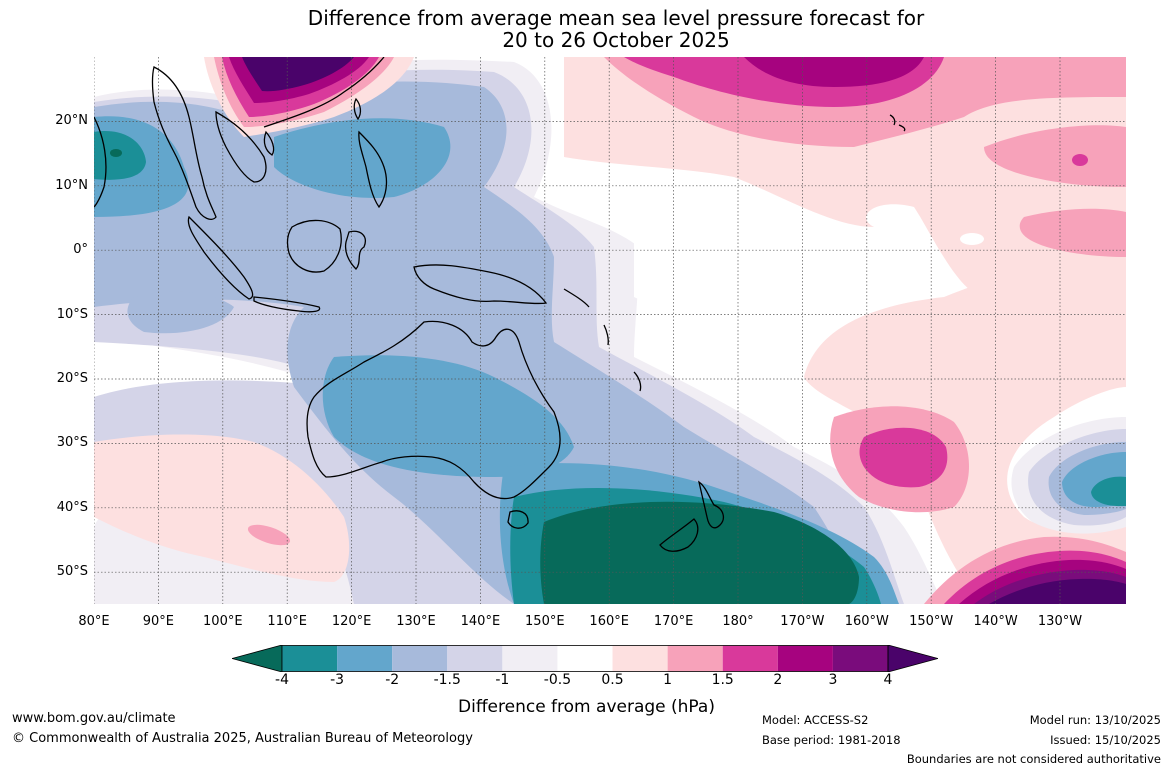 The height and width of the screenshot is (770, 1173). I want to click on issued-label: Issued: 15/10/2025, so click(1105, 740).